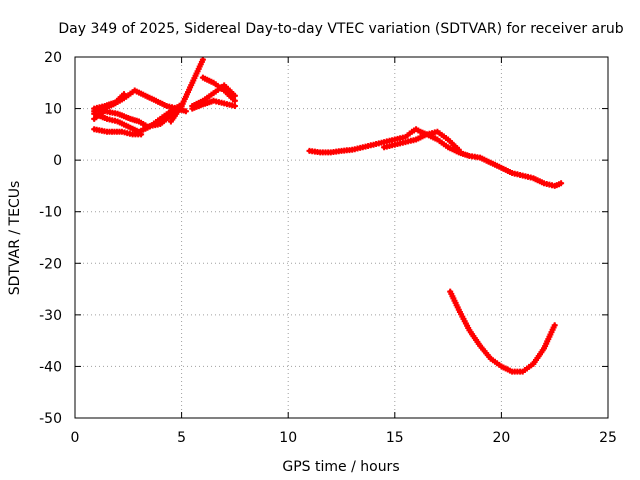 The width and height of the screenshot is (640, 480). Describe the element at coordinates (53, 58) in the screenshot. I see `y-tick-label: 20` at that location.